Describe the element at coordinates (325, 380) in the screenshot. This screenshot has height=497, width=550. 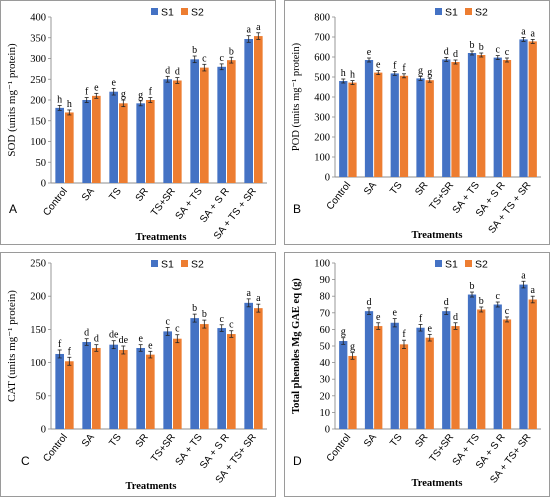
I see `y-tick-label: 30` at that location.